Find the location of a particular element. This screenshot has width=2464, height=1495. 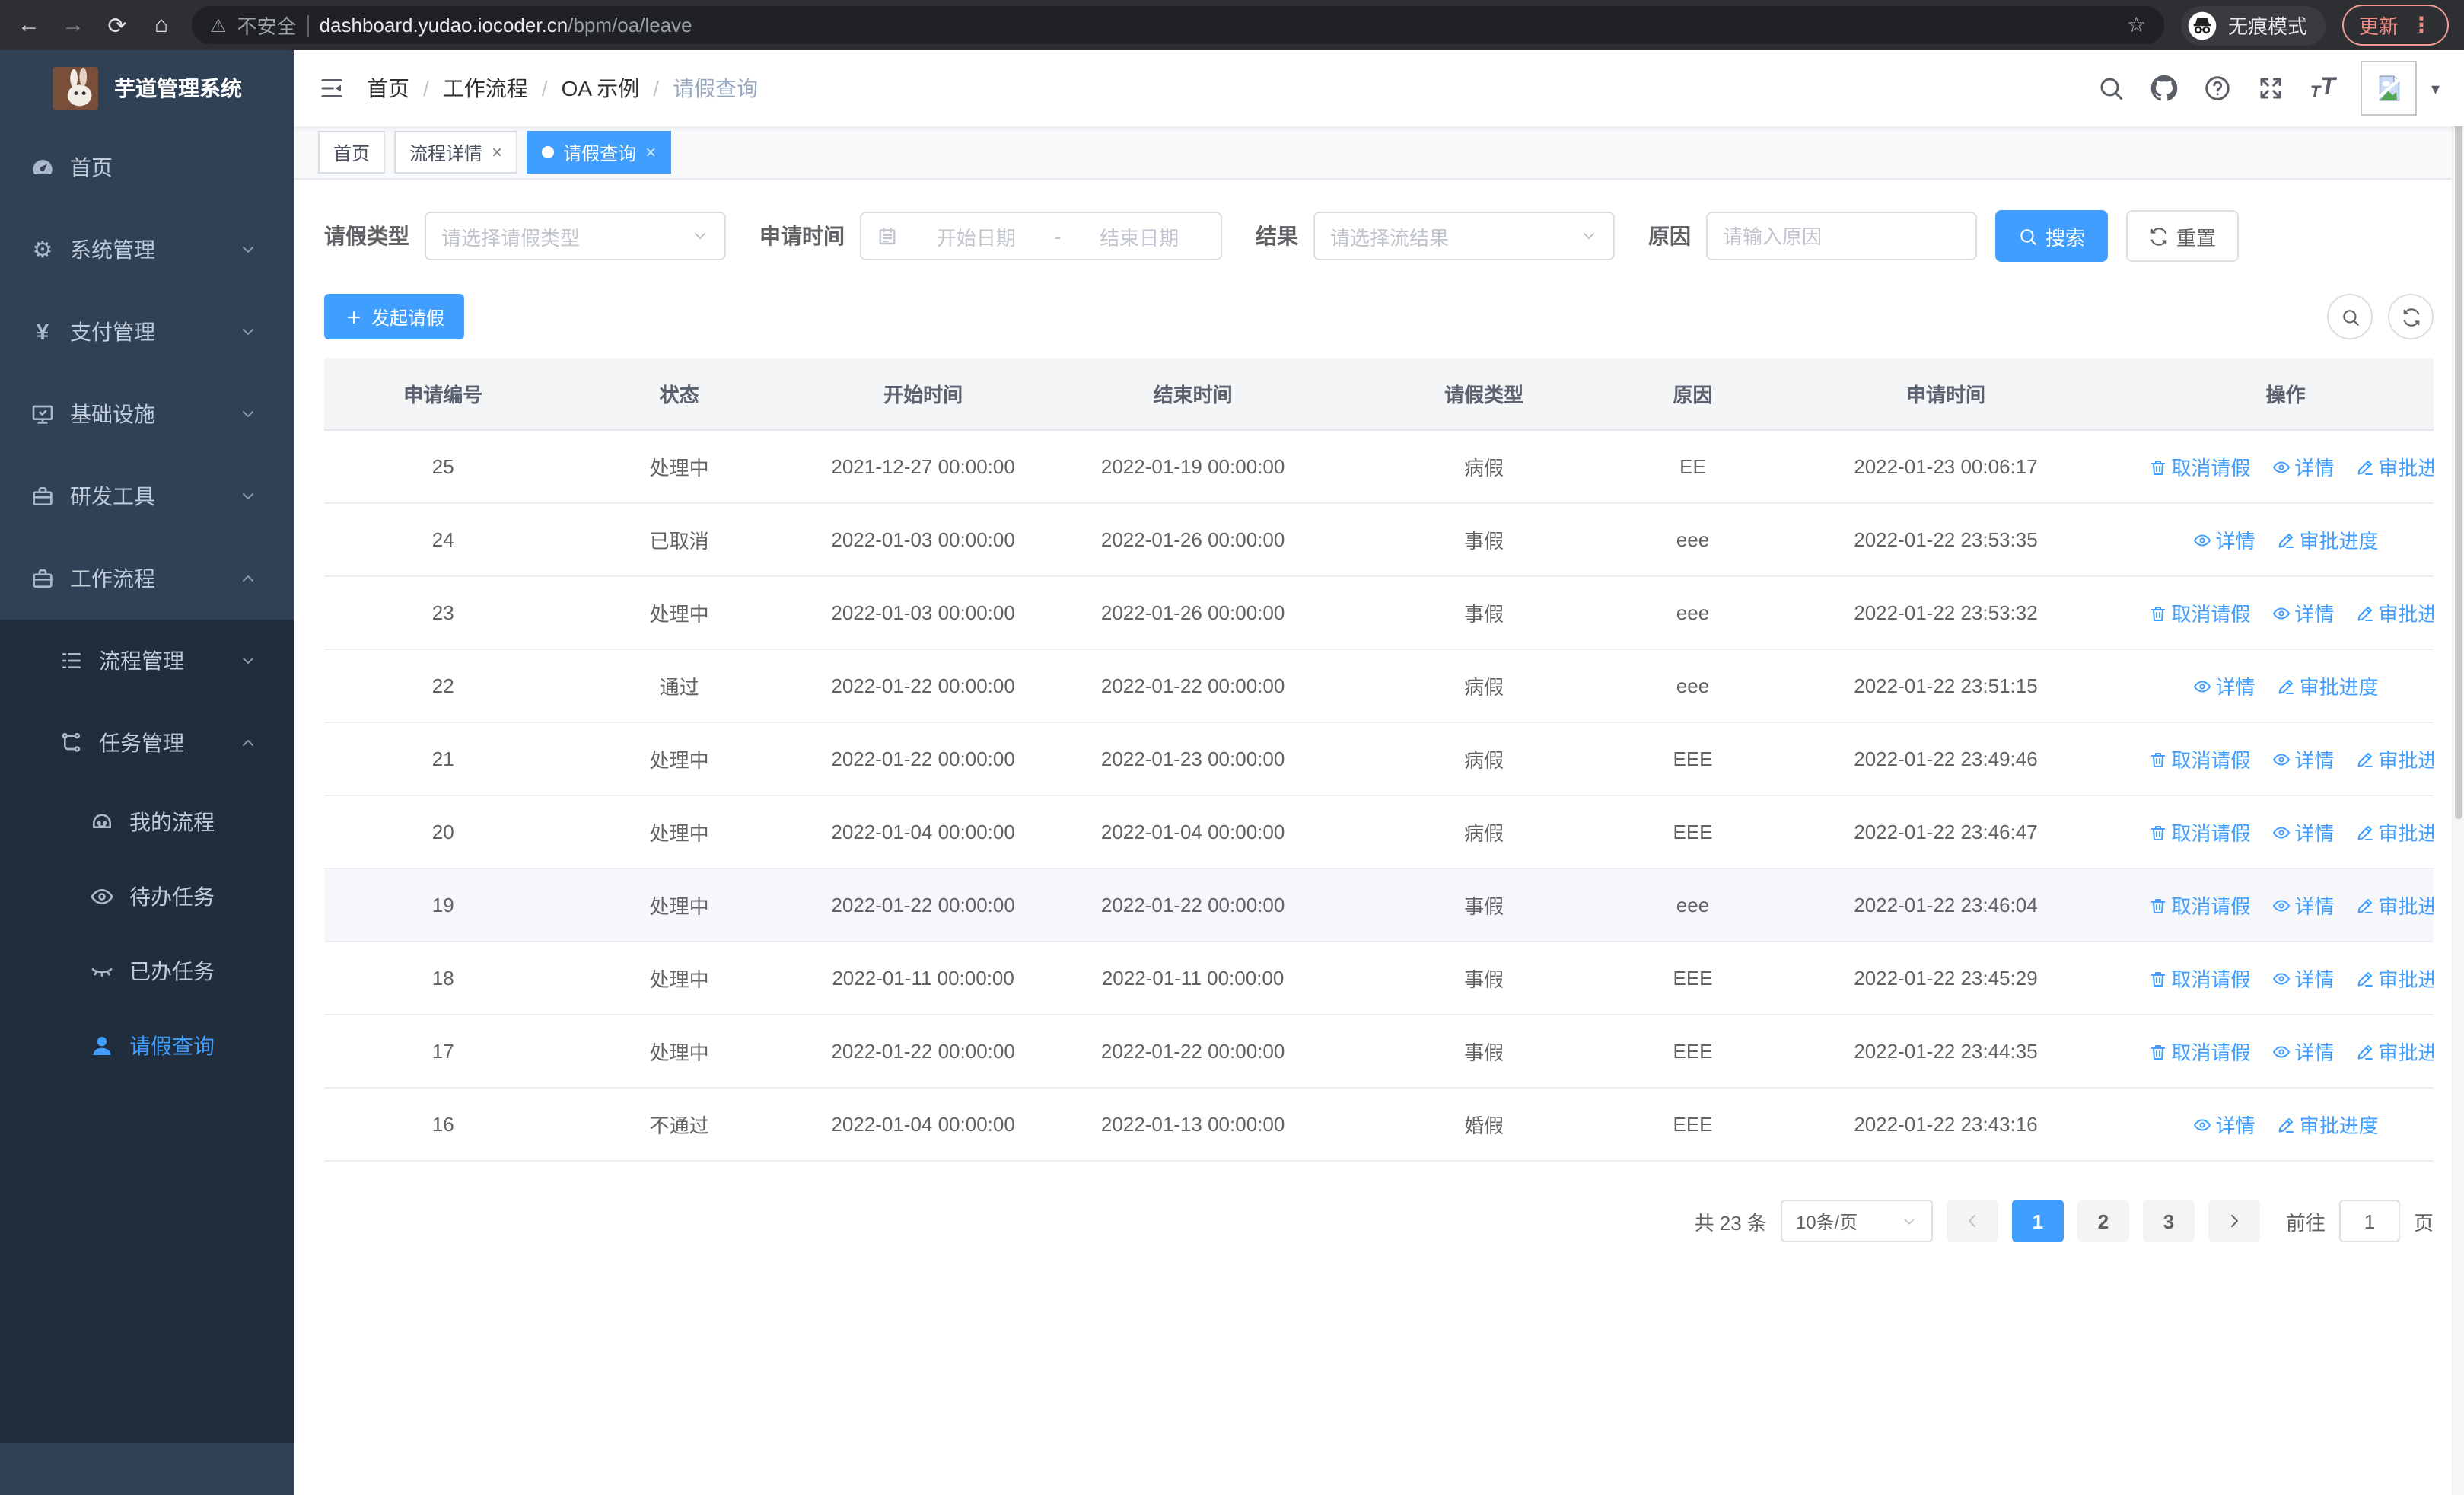

sidebar-item-payment: ¥ 支付管理 is located at coordinates (147, 332).